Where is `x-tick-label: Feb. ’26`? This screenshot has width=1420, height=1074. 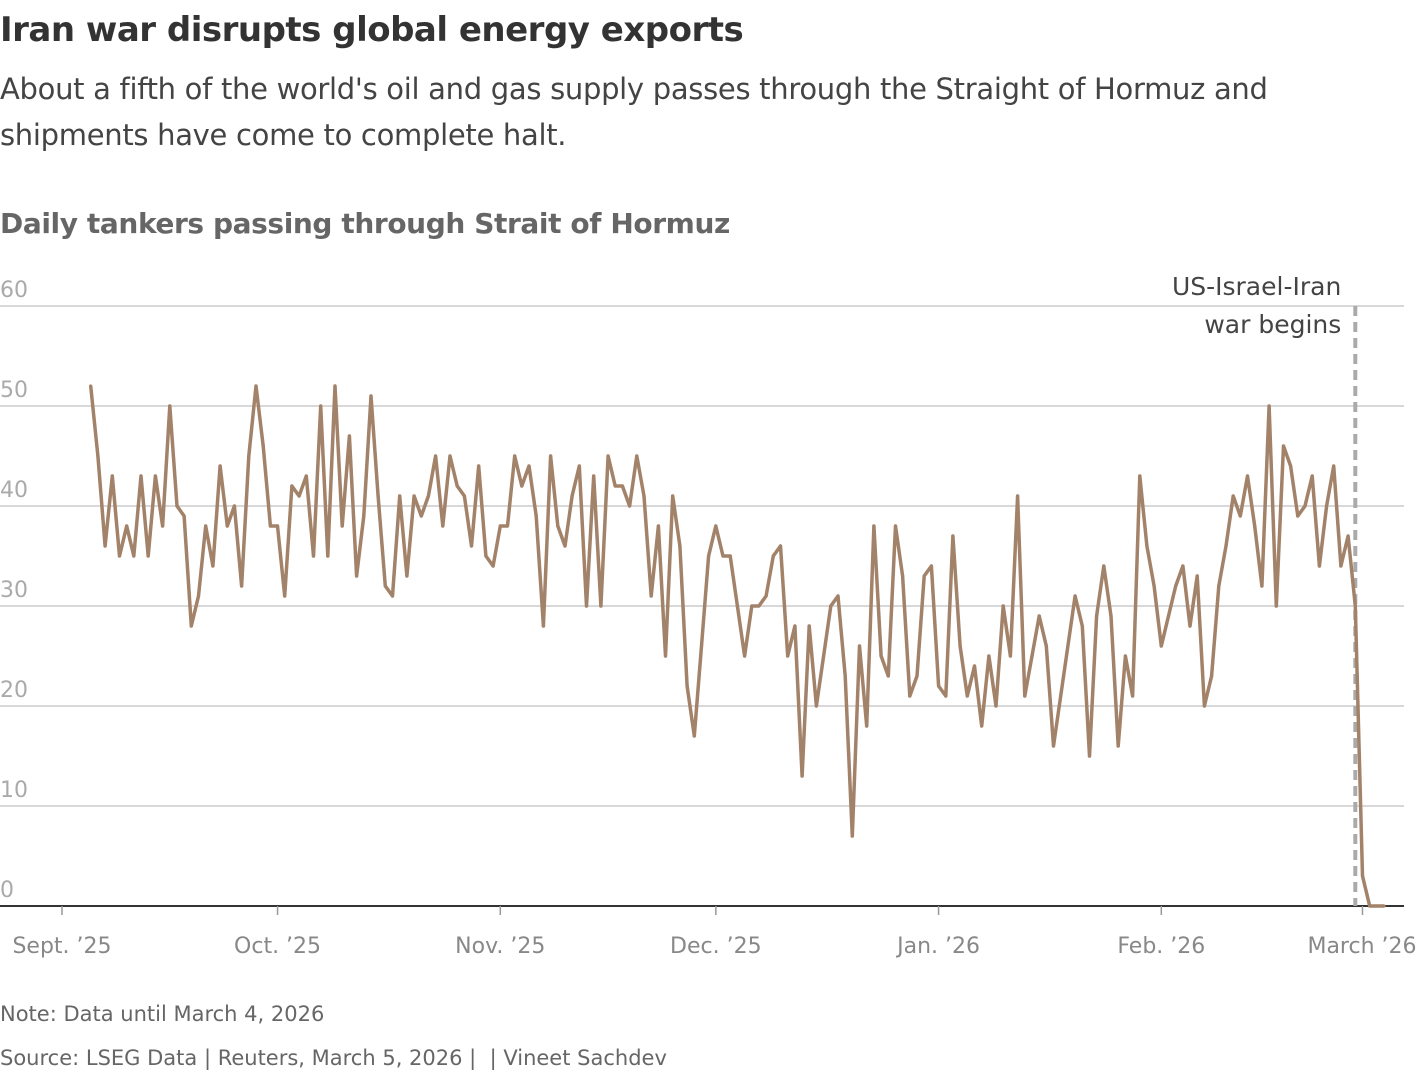
x-tick-label: Feb. ’26 is located at coordinates (1161, 946).